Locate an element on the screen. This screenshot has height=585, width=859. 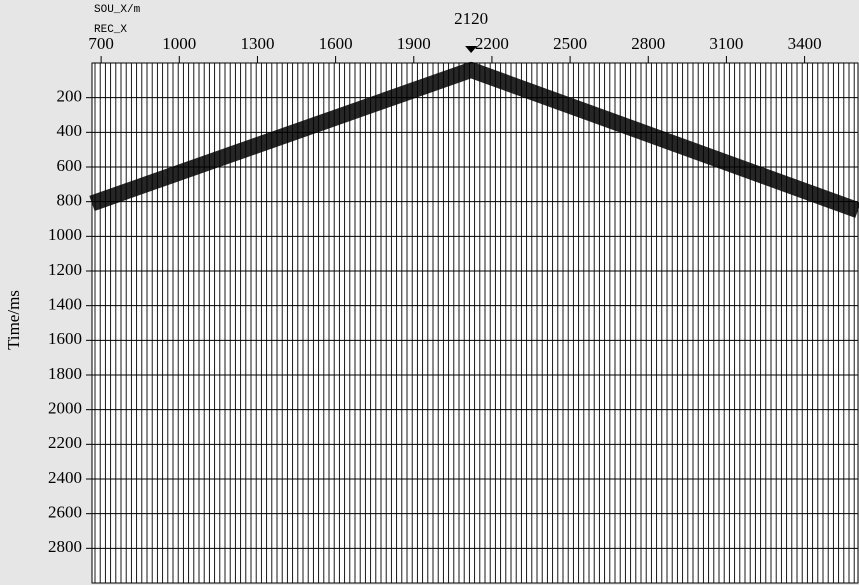
y-tick-label: 2000 is located at coordinates (65, 408).